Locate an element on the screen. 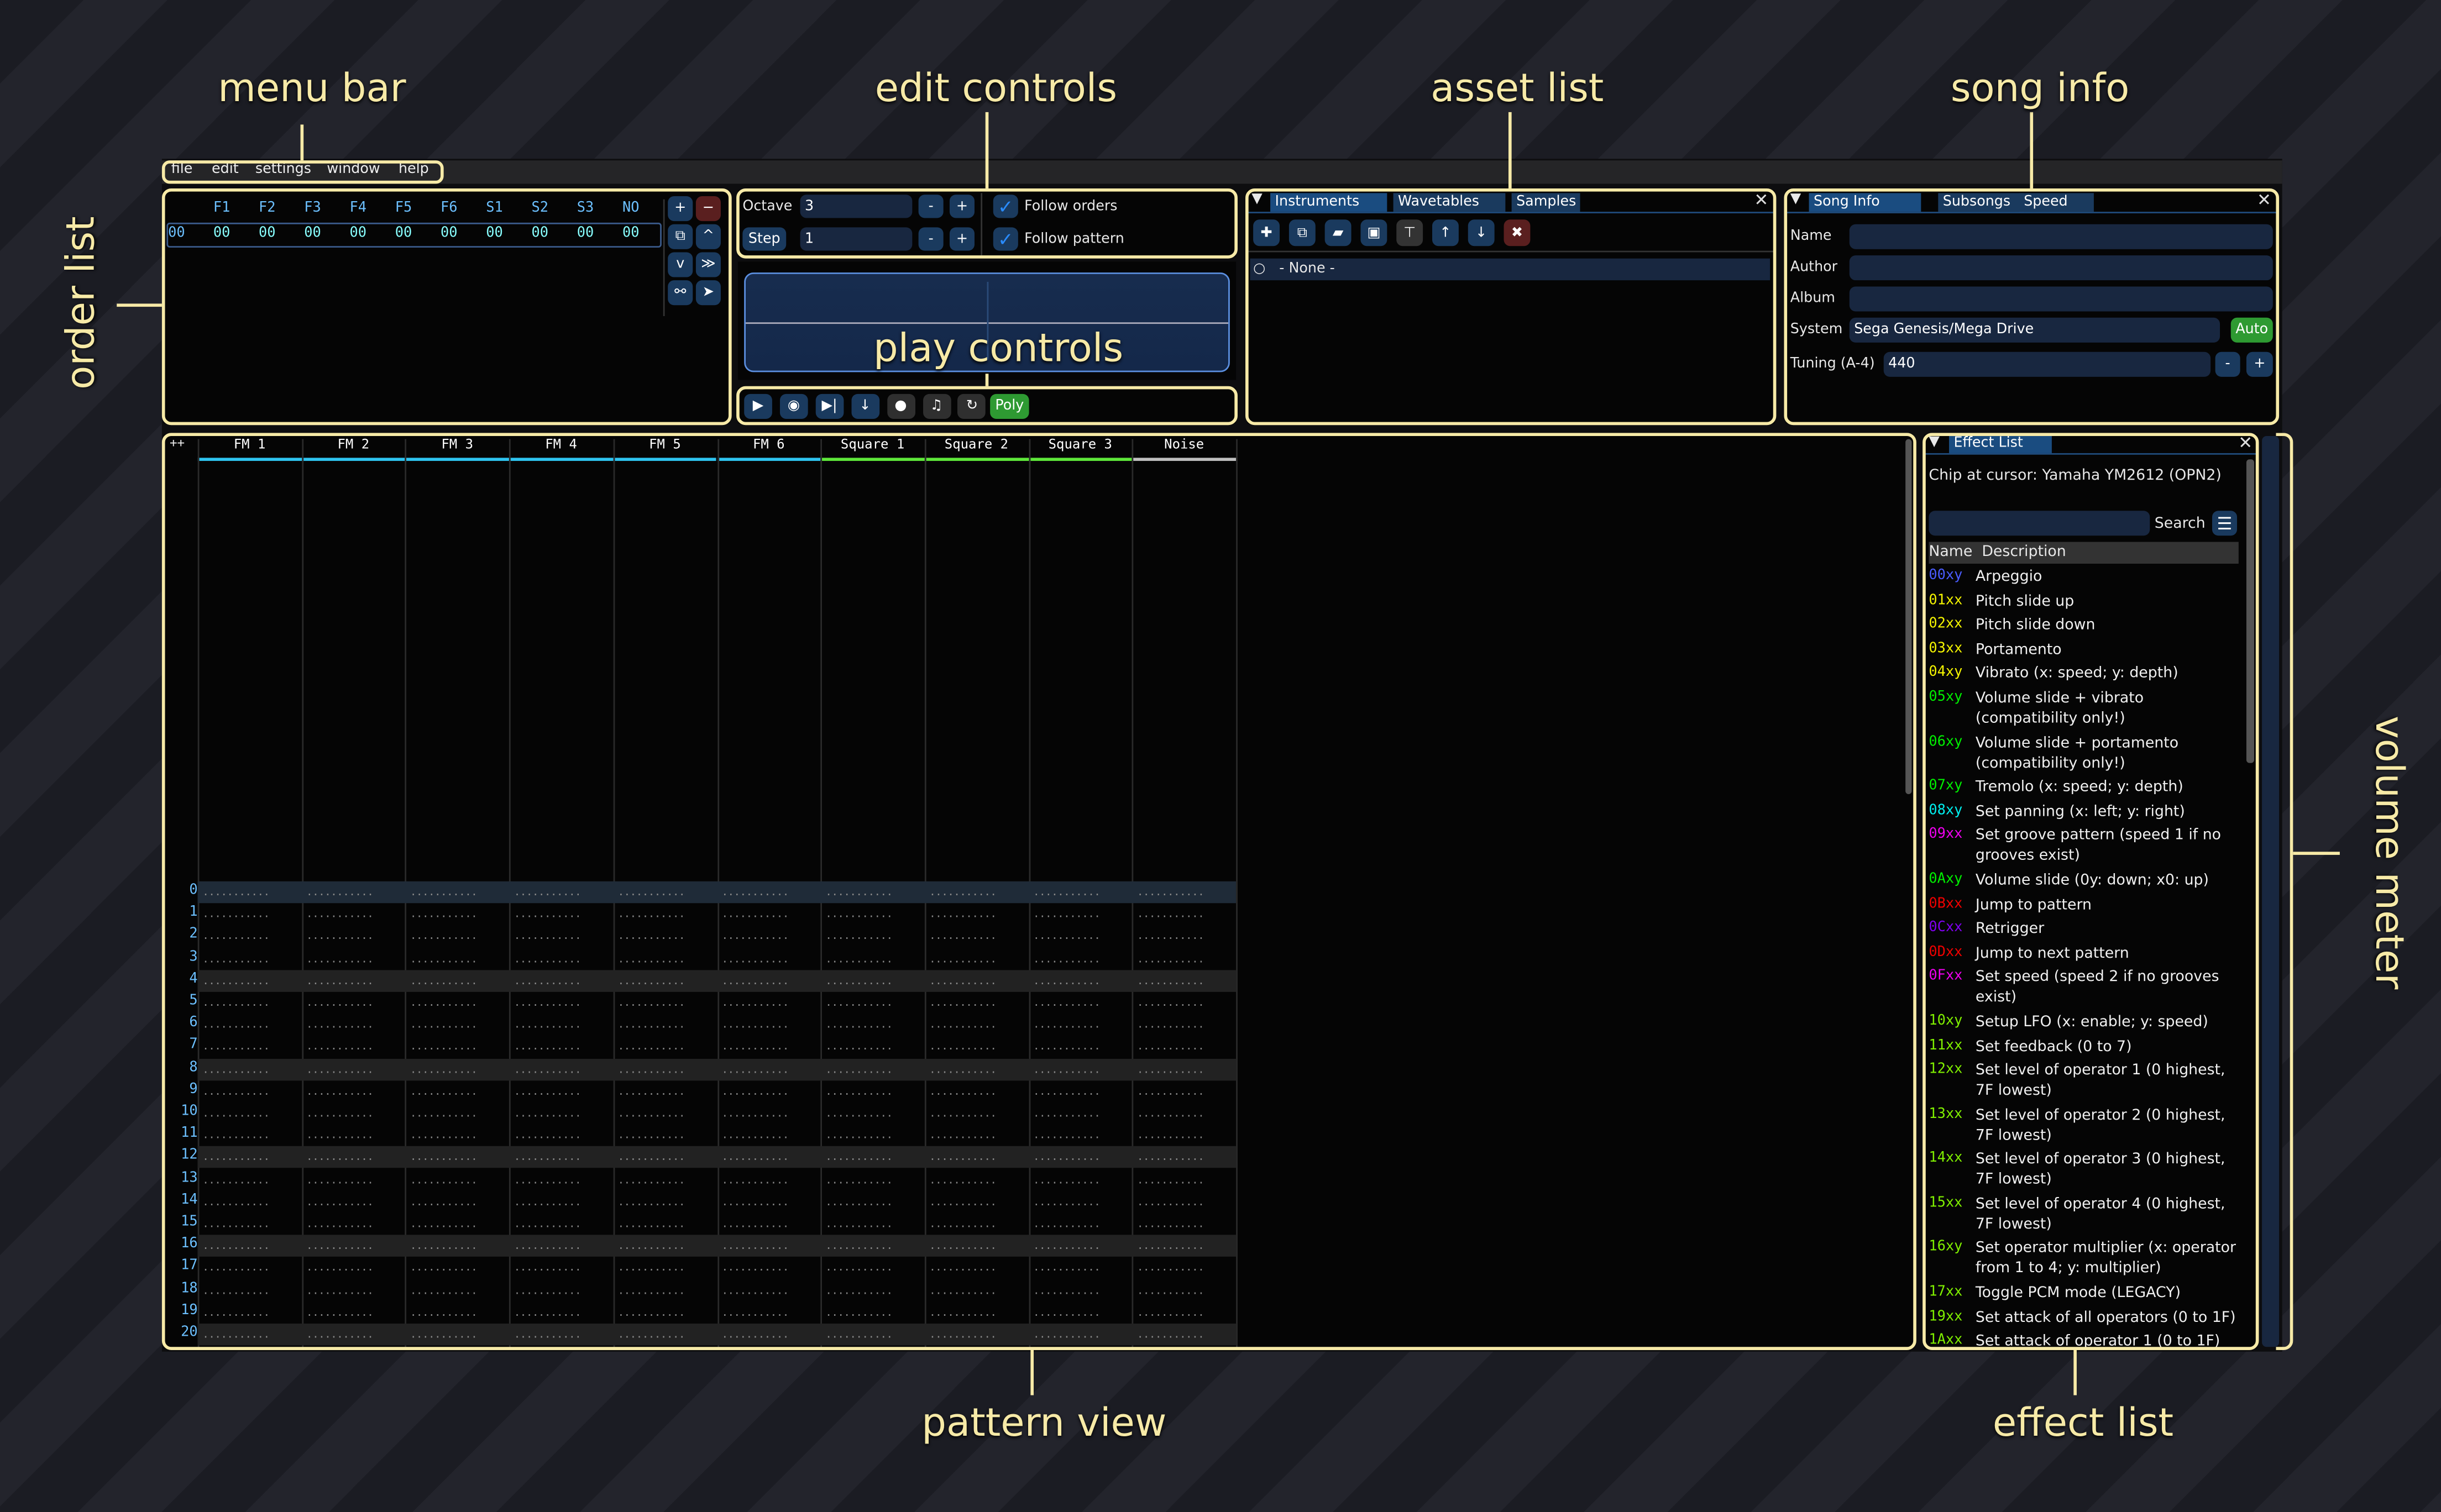  effect-row: 08xy Set panning (x: left; y: right) is located at coordinates (2084, 811).